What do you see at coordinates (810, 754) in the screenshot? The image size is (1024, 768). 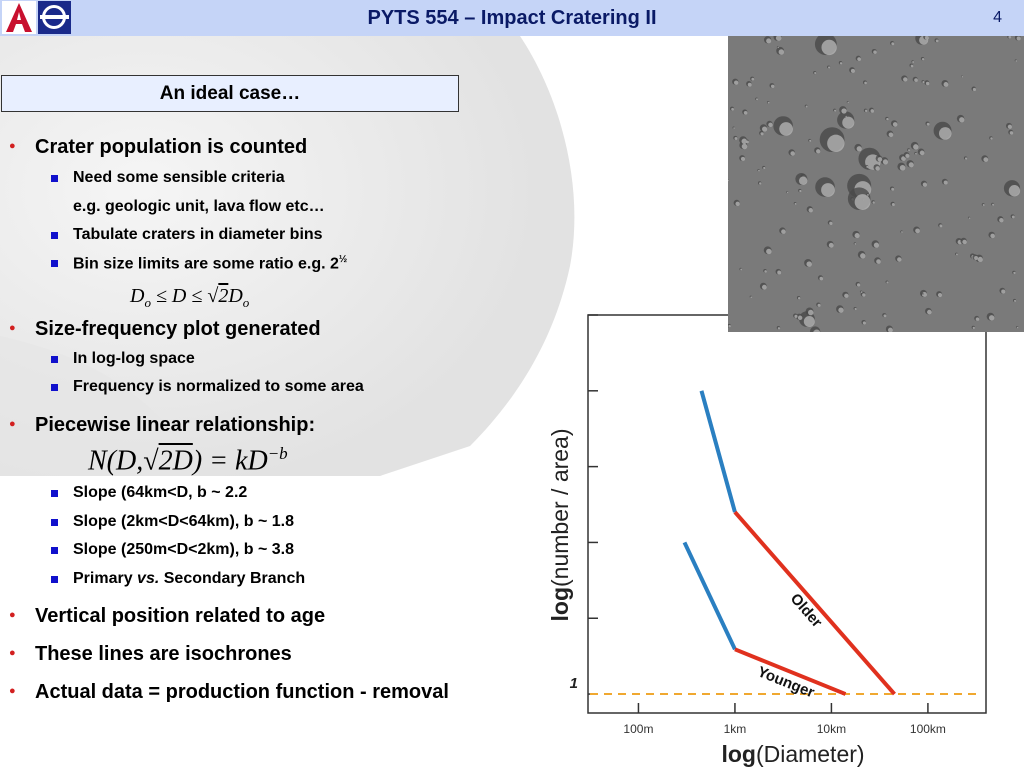 I see `x-axis-label-rest: (Diameter)` at bounding box center [810, 754].